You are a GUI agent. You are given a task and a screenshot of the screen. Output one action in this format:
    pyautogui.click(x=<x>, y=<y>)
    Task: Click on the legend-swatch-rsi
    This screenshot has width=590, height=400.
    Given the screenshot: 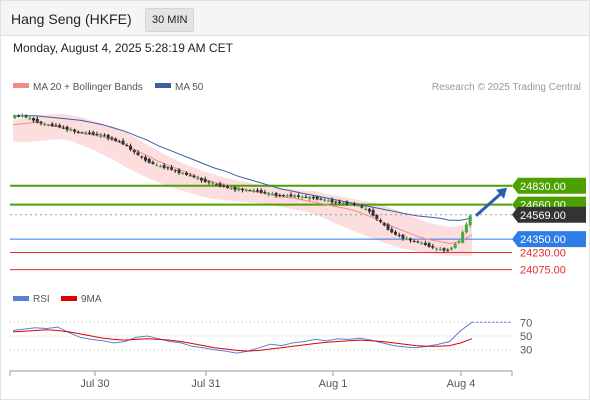 What is the action you would take?
    pyautogui.click(x=21, y=298)
    